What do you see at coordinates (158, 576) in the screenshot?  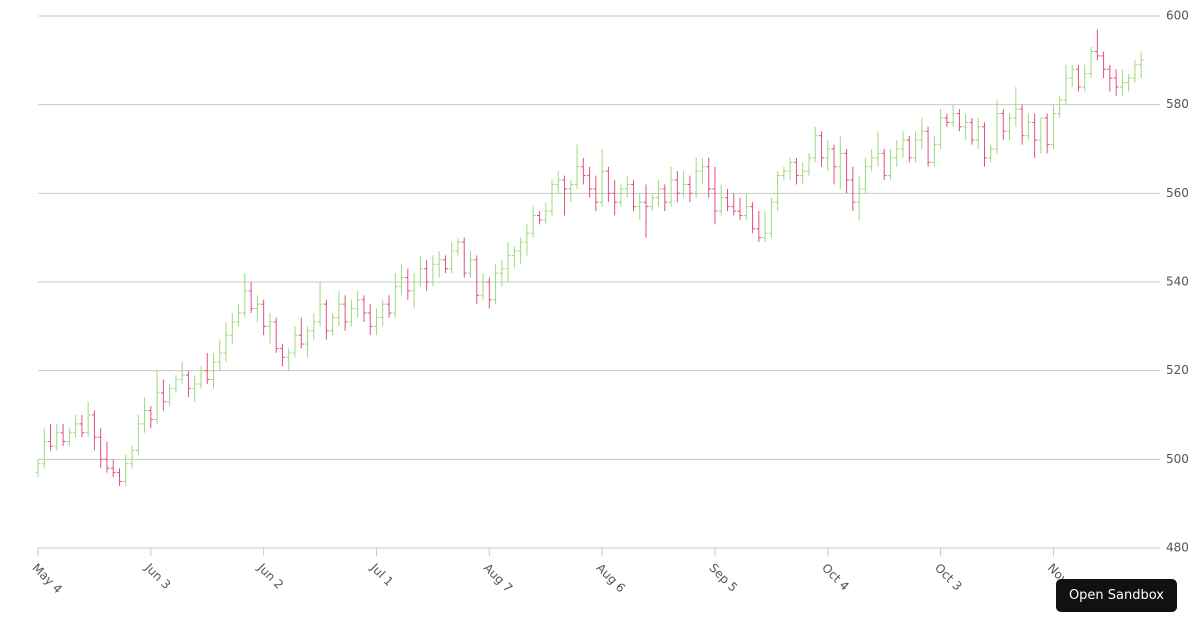 I see `x-tick-label: Jun 3` at bounding box center [158, 576].